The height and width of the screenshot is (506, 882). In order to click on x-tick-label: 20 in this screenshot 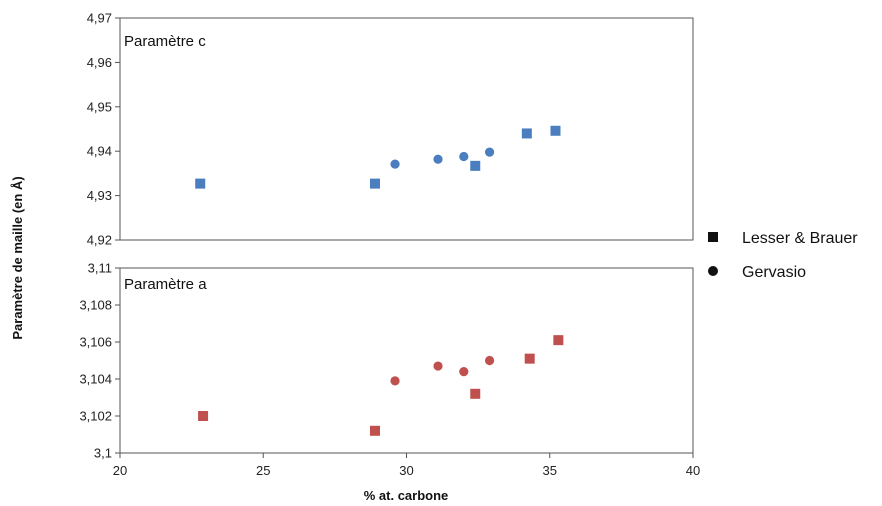, I will do `click(120, 470)`.